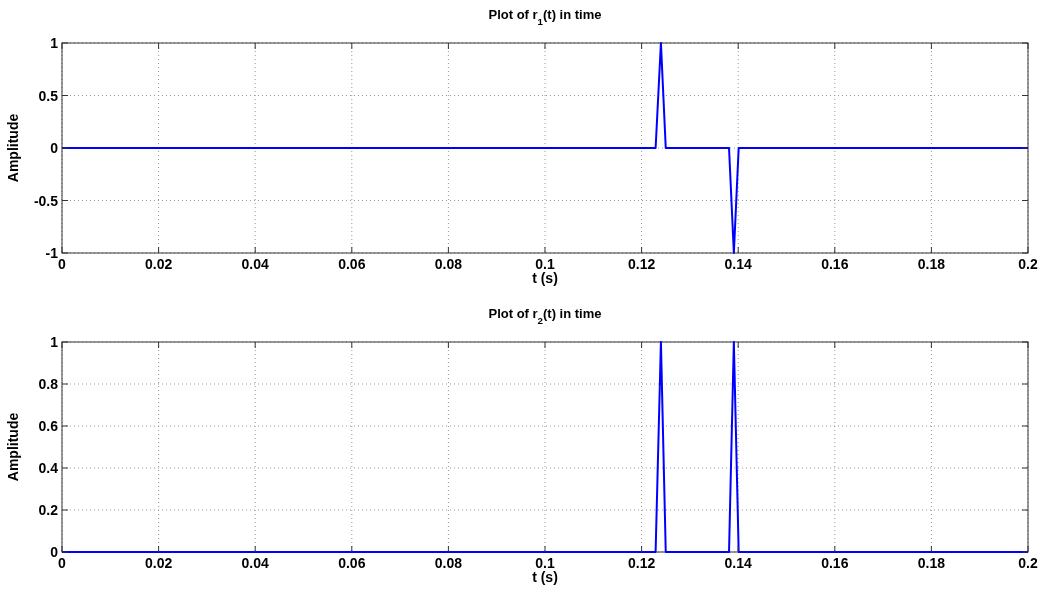 Image resolution: width=1045 pixels, height=597 pixels. Describe the element at coordinates (52, 253) in the screenshot. I see `y-tick-label: -1` at that location.